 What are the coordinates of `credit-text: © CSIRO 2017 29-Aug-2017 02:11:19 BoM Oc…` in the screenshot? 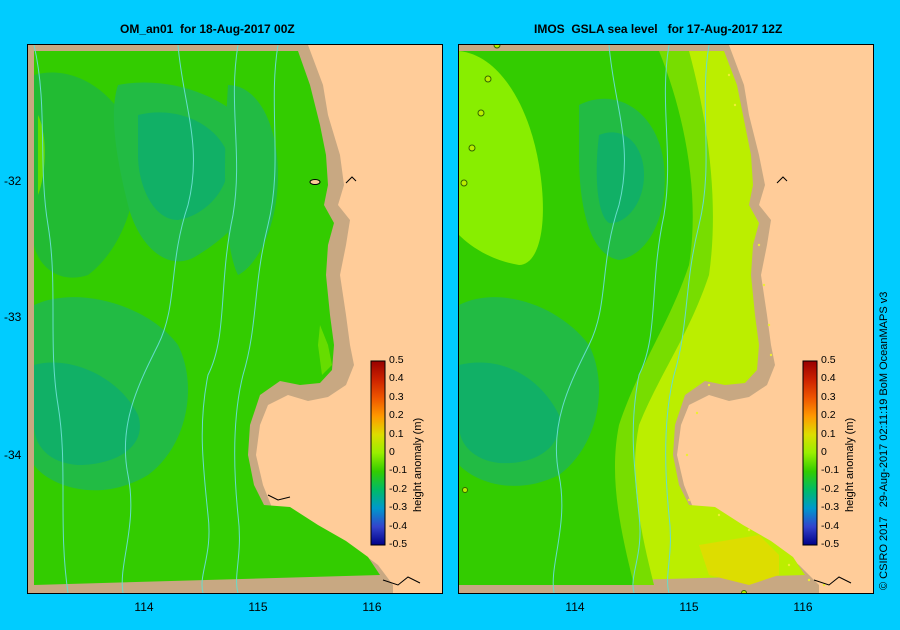 It's located at (884, 440).